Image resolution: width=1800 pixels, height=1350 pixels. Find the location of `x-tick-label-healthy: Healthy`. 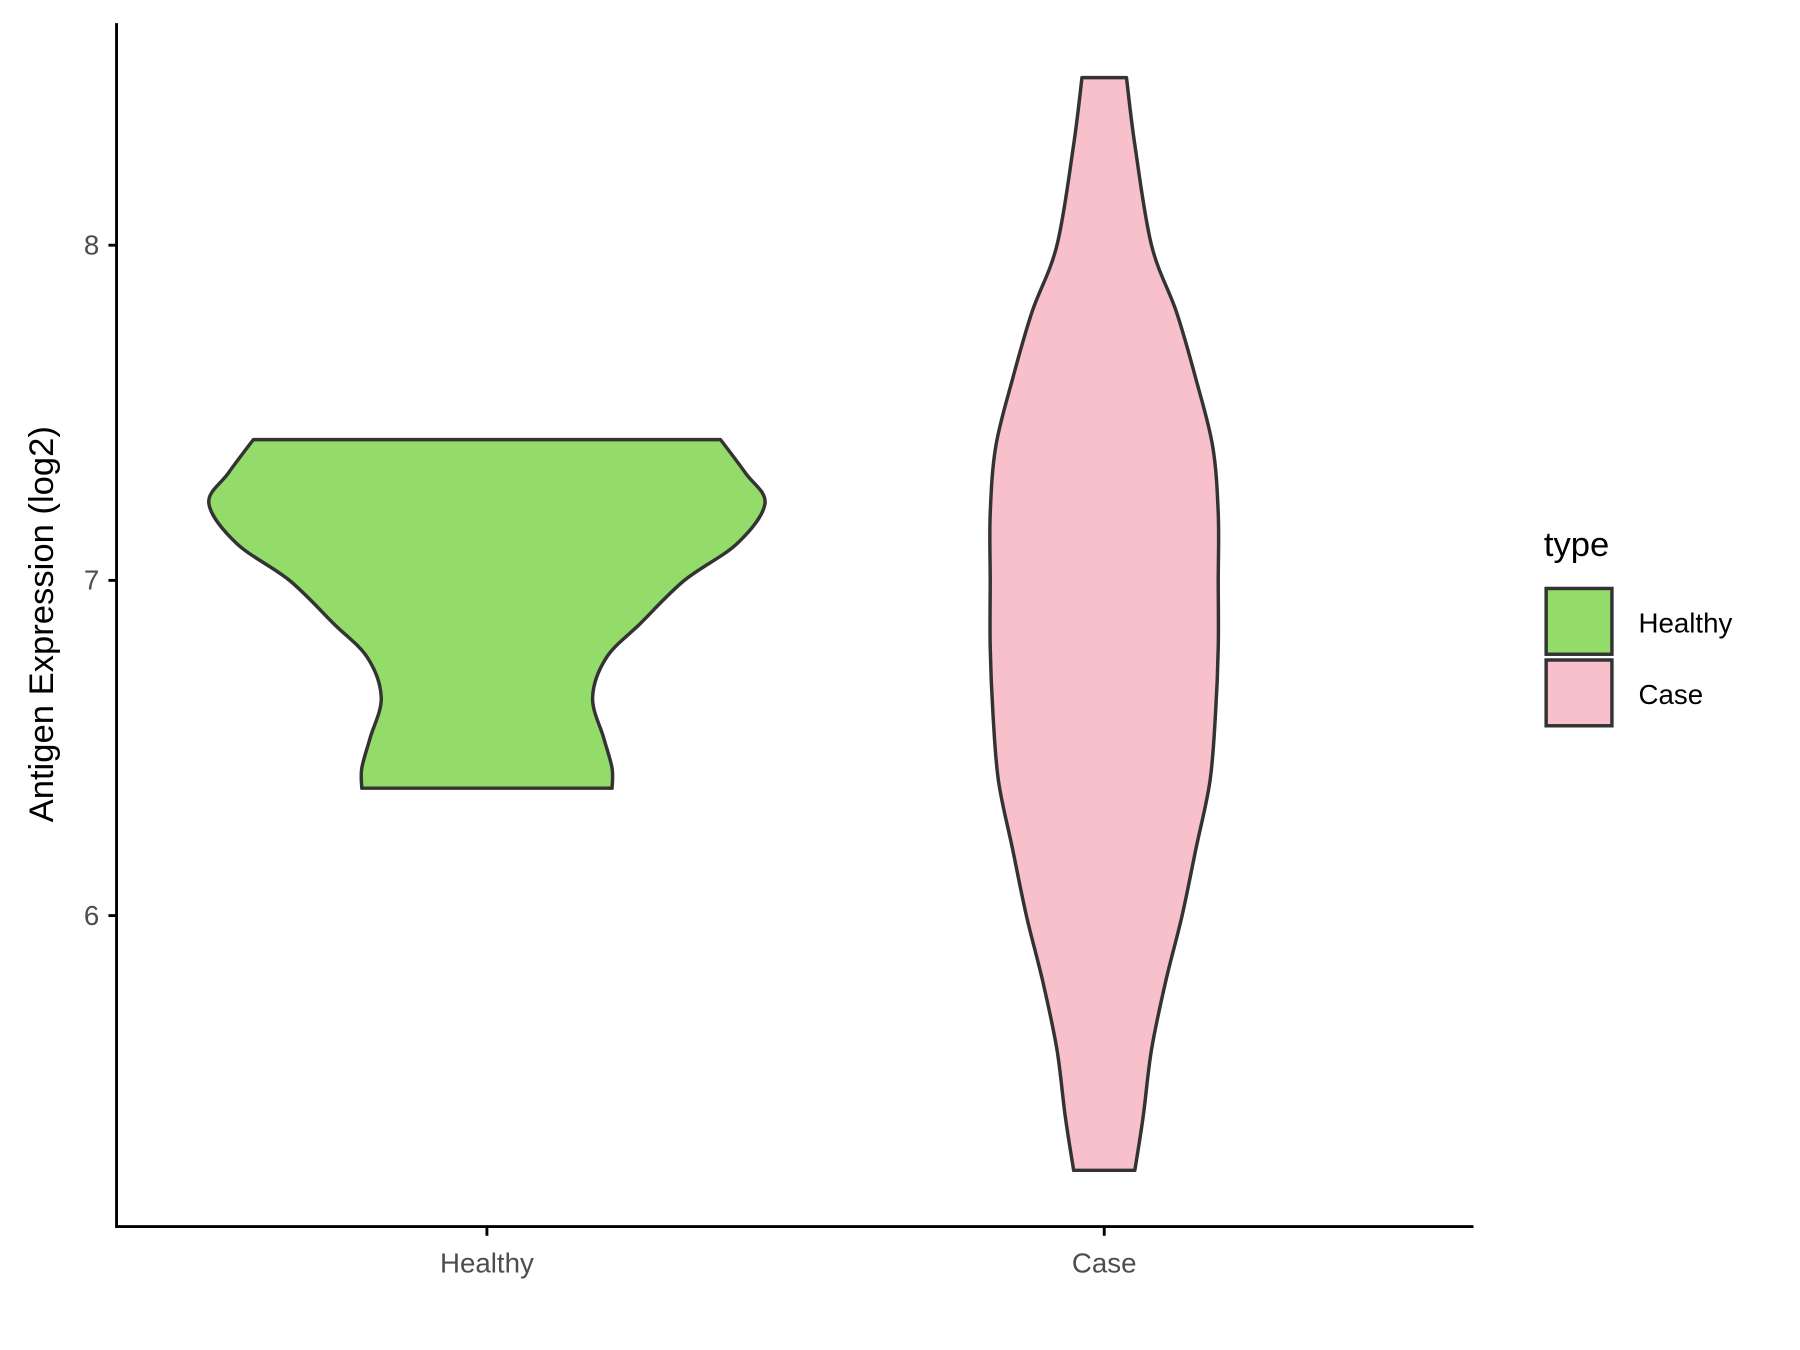

x-tick-label-healthy: Healthy is located at coordinates (487, 1263).